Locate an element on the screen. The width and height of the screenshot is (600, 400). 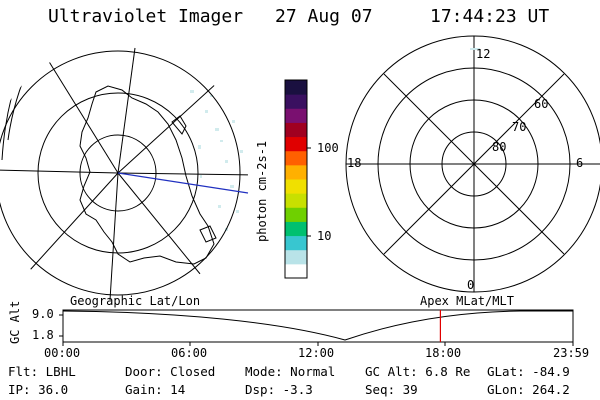
timeline-axis-title: GC Alt is located at coordinates (15, 322).